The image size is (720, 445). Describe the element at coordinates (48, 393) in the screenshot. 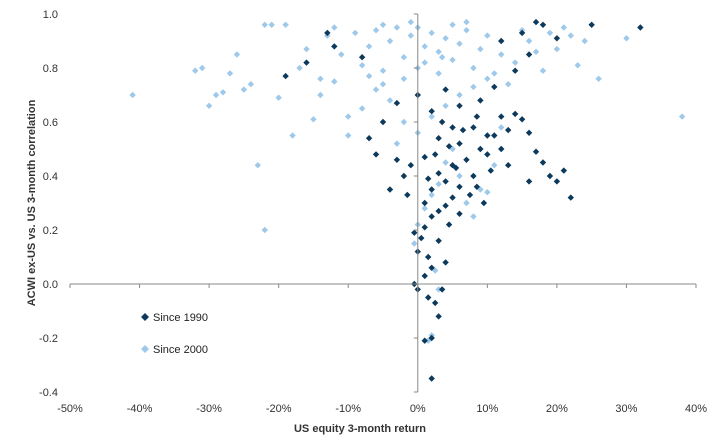

I see `y-tick-label: -0.4` at that location.